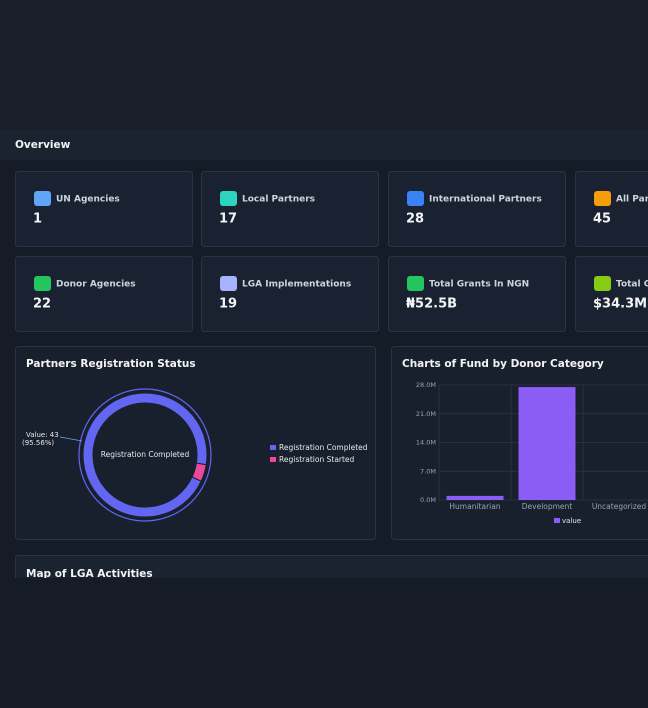 The width and height of the screenshot is (648, 708). I want to click on hover-ring, so click(145, 455).